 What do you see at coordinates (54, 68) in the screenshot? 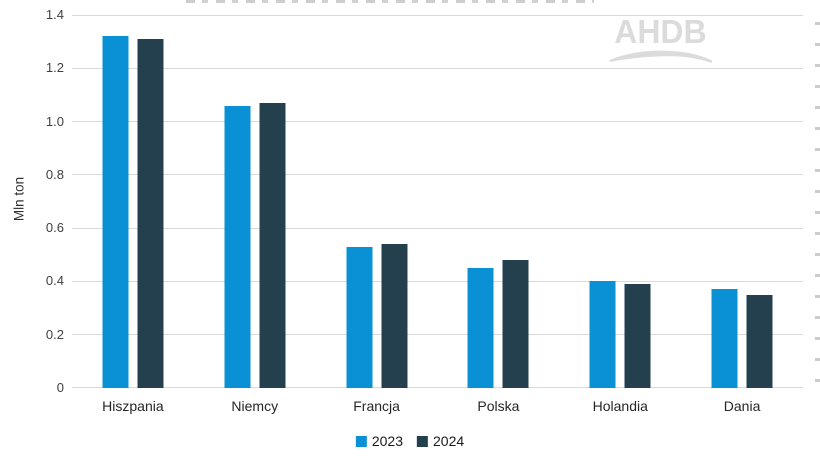
I see `y-tick-label: 1.2` at bounding box center [54, 68].